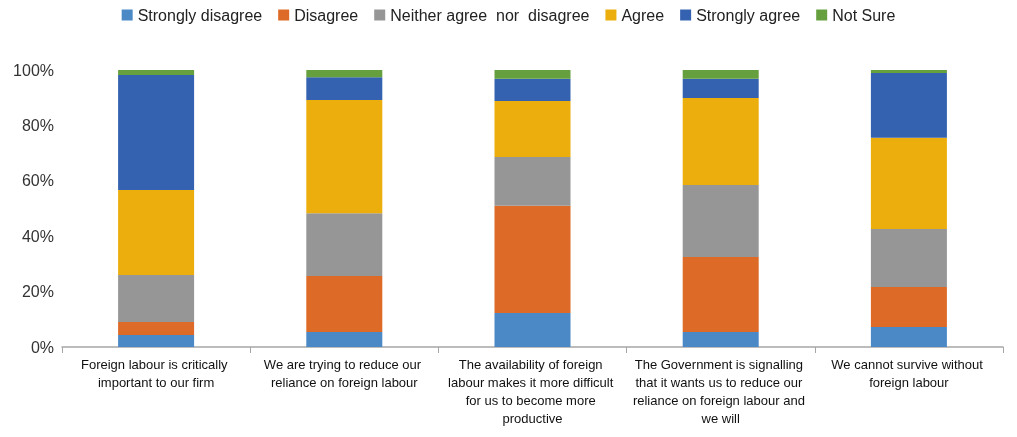 This screenshot has width=1017, height=437. What do you see at coordinates (200, 15) in the screenshot?
I see `legend-label: Strongly disagree` at bounding box center [200, 15].